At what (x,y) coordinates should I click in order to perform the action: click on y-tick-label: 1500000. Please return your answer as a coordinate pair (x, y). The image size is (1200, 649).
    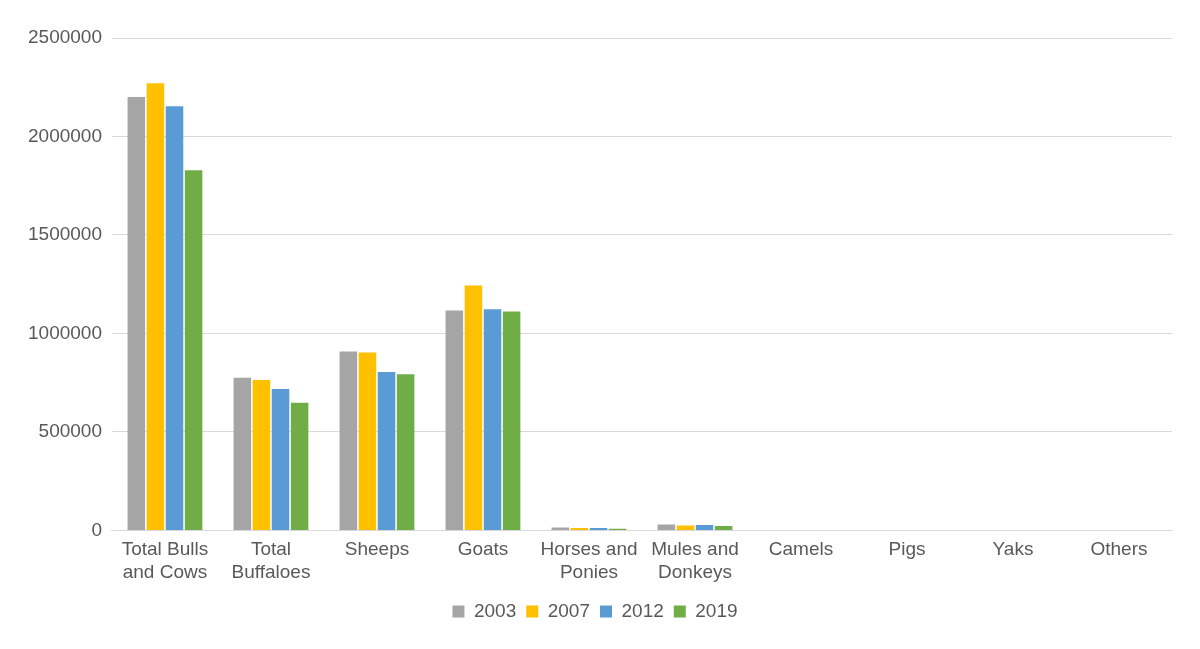
    Looking at the image, I should click on (65, 234).